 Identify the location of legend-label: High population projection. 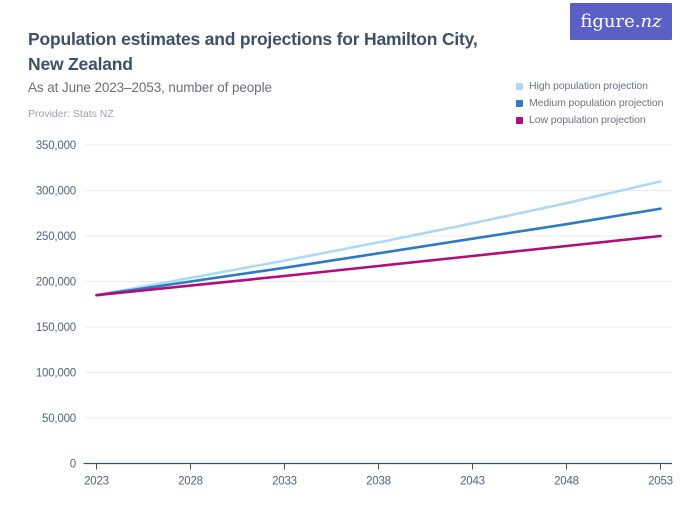
(588, 86).